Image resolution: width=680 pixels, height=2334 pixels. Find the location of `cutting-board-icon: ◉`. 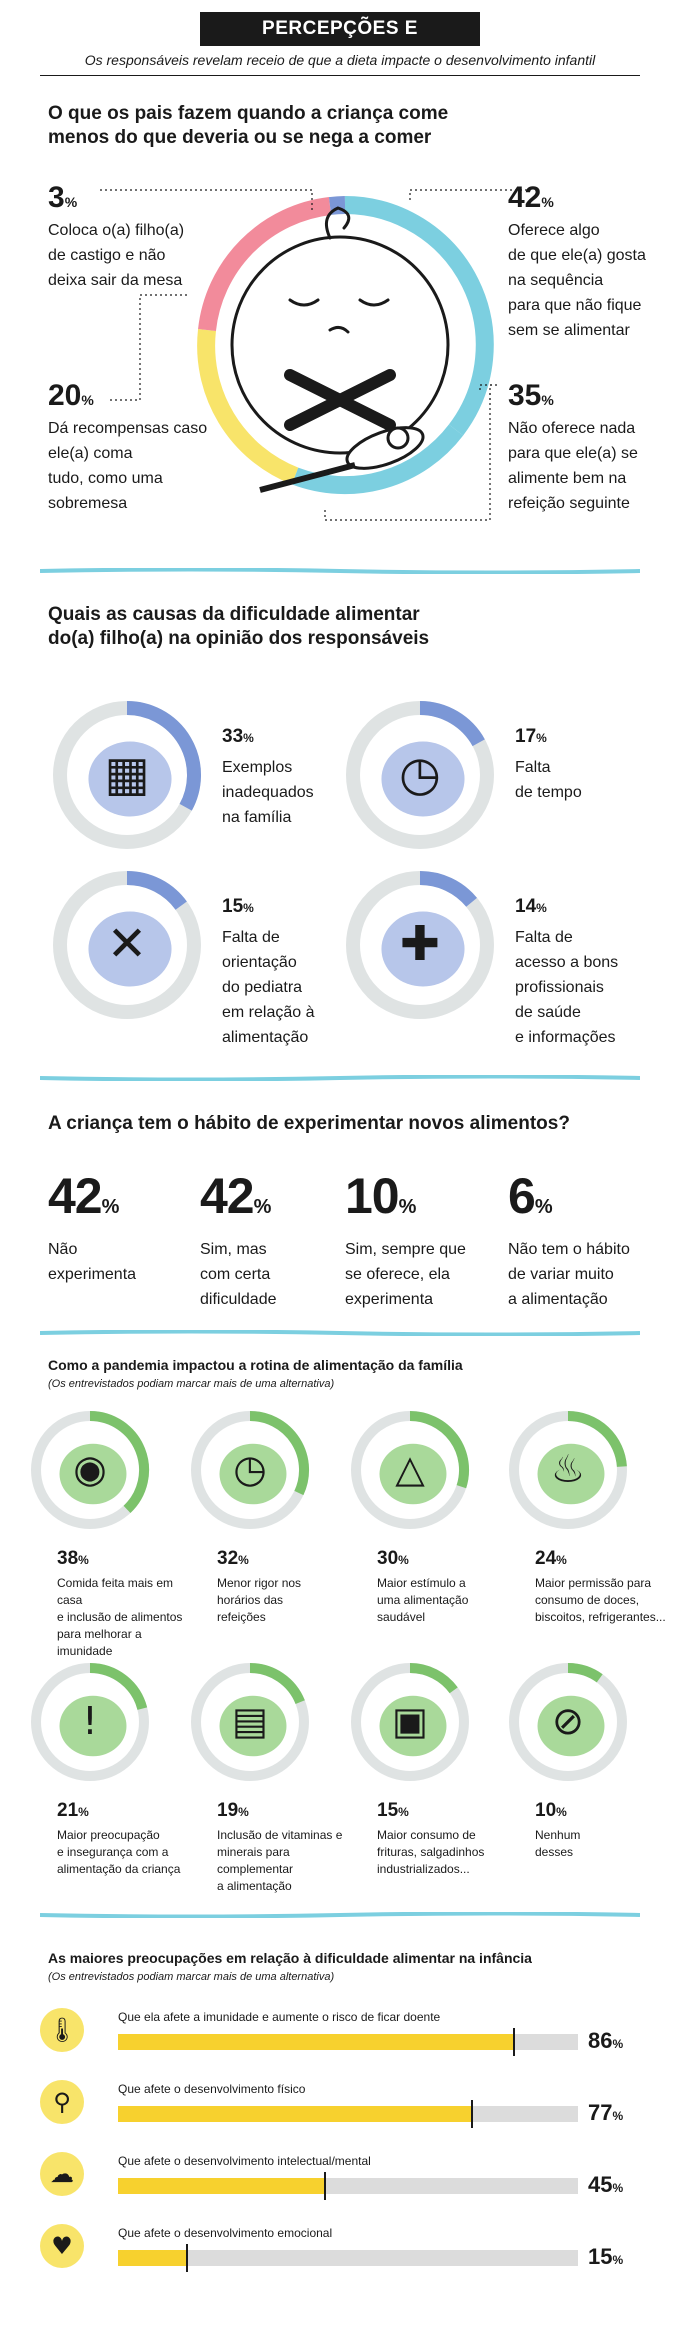

cutting-board-icon: ◉ is located at coordinates (90, 1469).